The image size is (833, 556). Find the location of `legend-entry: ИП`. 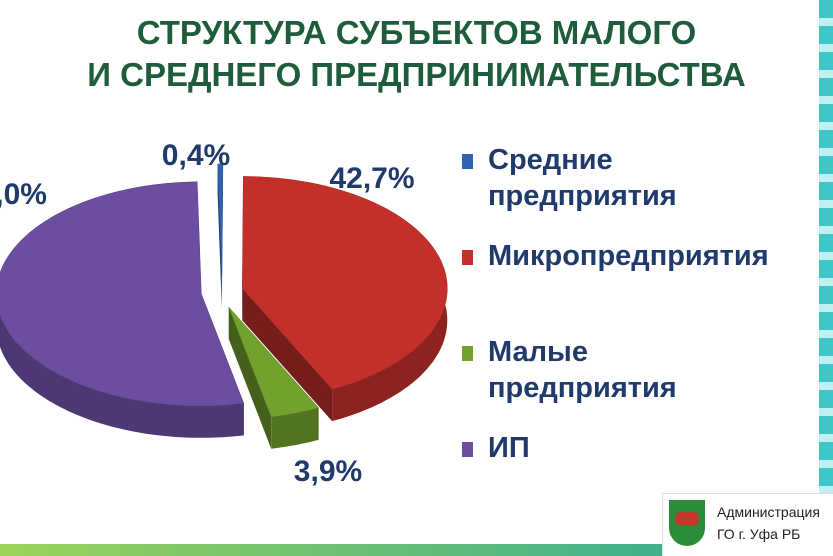

legend-entry: ИП is located at coordinates (592, 448).